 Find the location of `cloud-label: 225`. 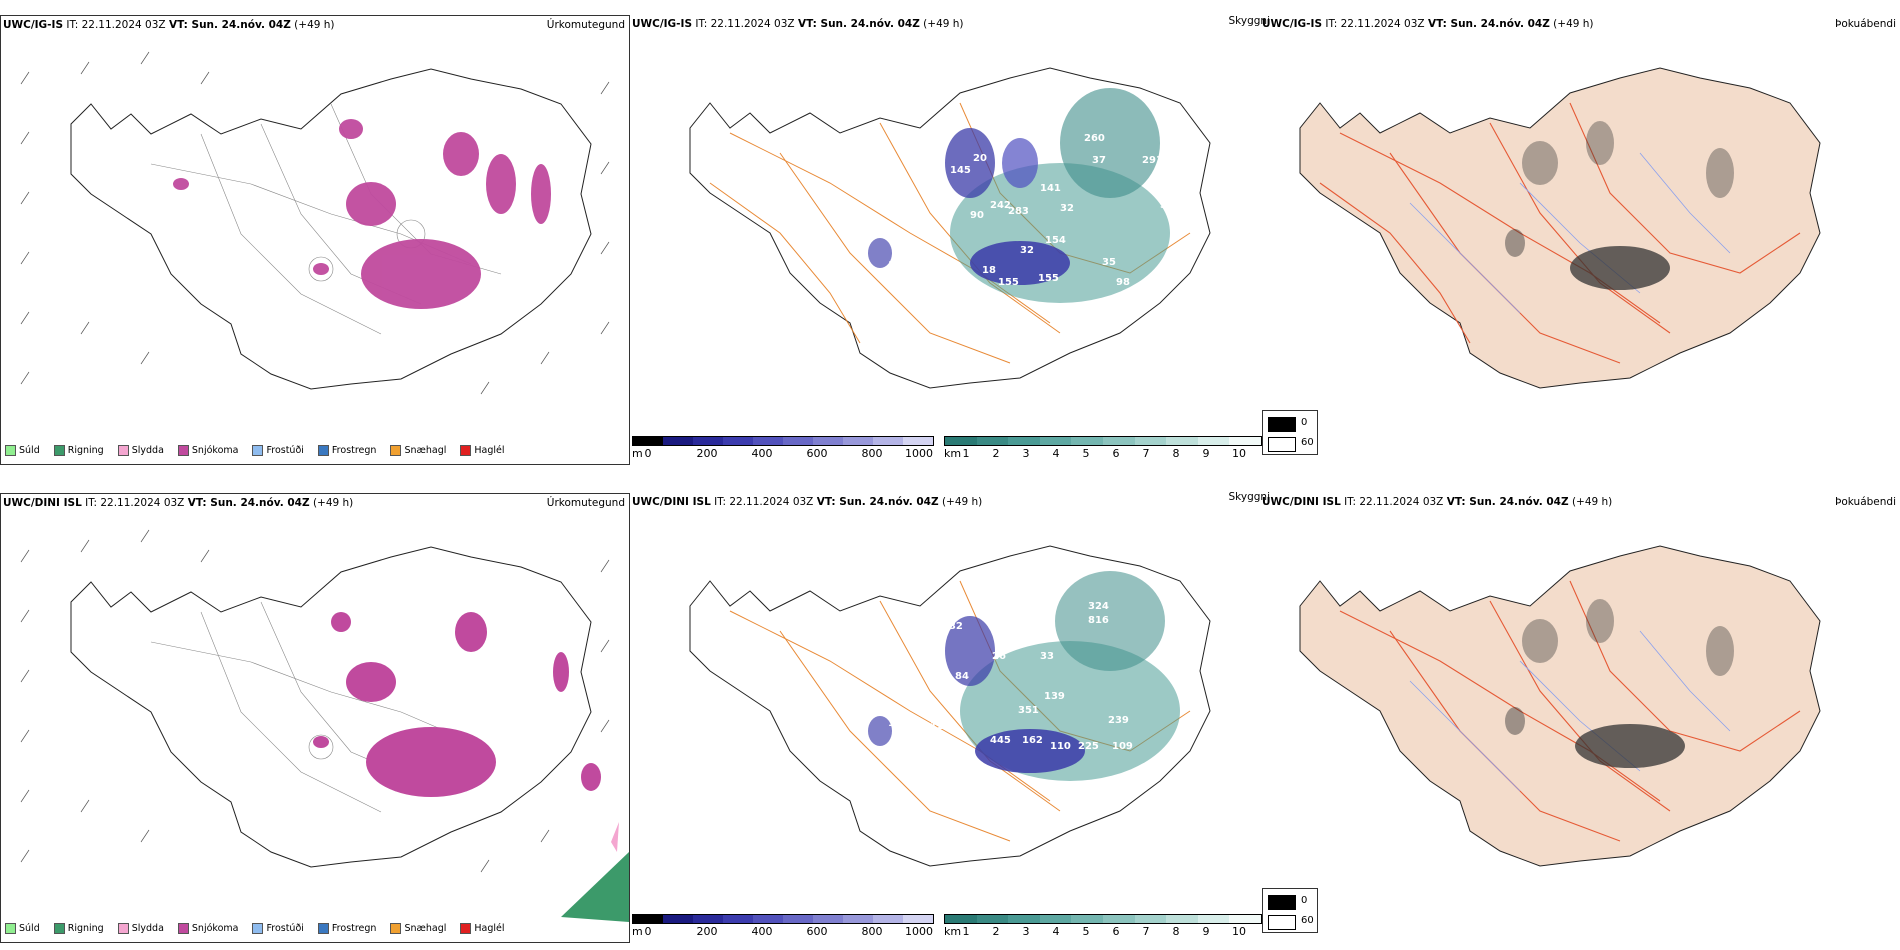

cloud-label: 225 is located at coordinates (1088, 746).